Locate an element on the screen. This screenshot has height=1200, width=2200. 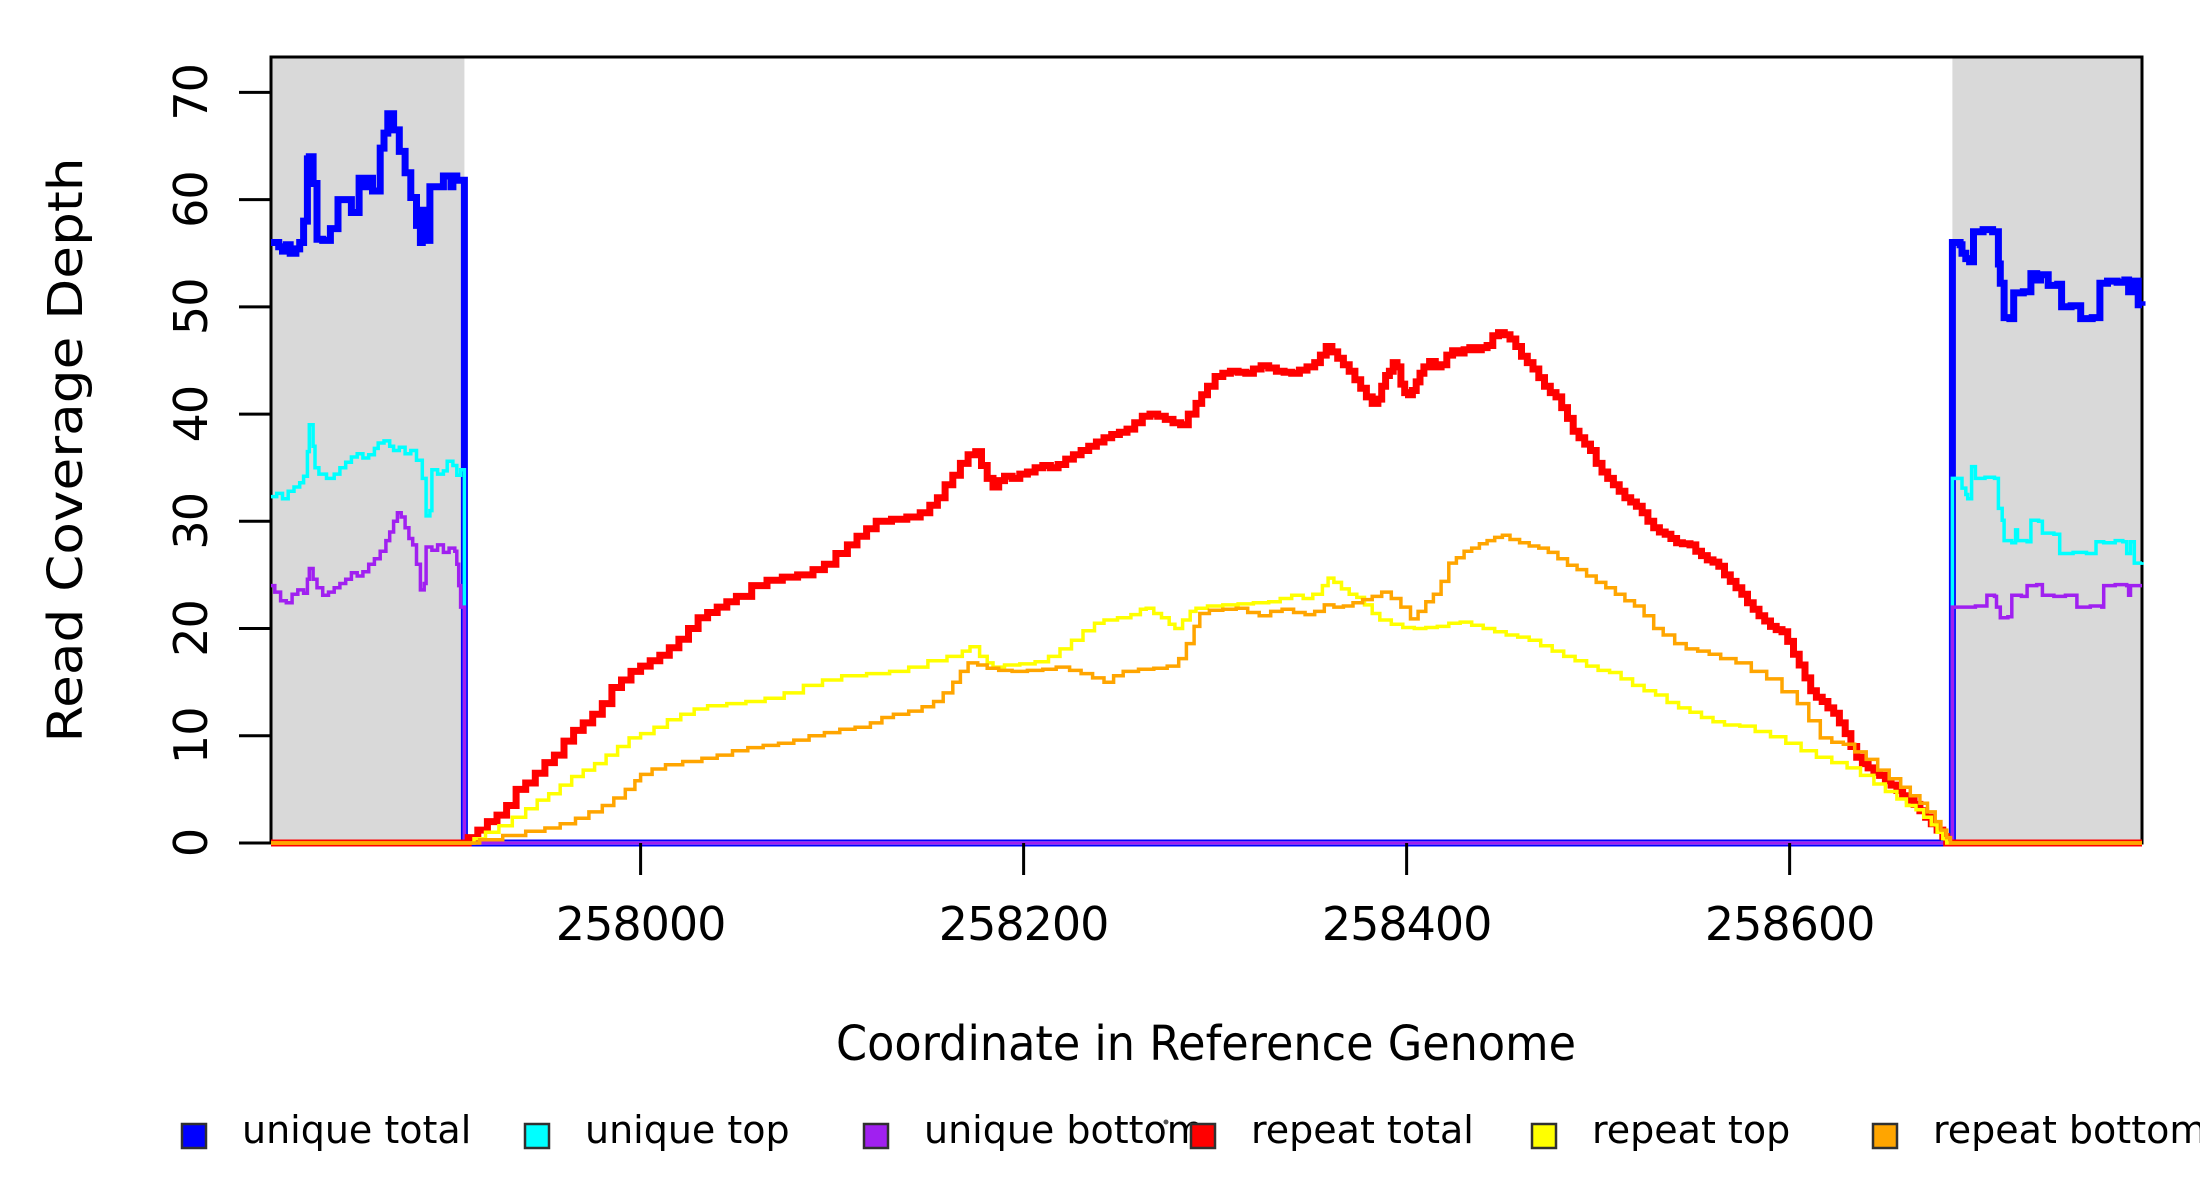
y-tick-label: 40 is located at coordinates (191, 414).